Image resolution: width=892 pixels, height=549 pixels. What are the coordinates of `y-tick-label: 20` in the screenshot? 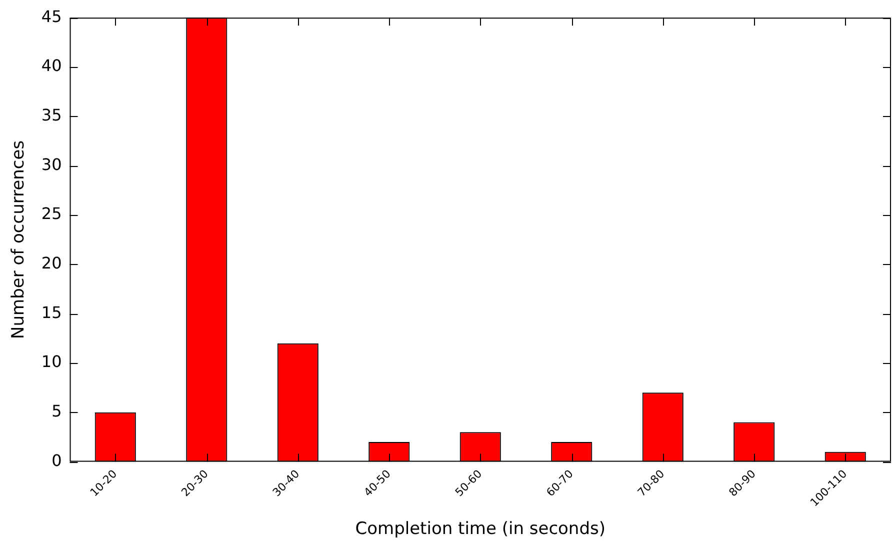 It's located at (51, 263).